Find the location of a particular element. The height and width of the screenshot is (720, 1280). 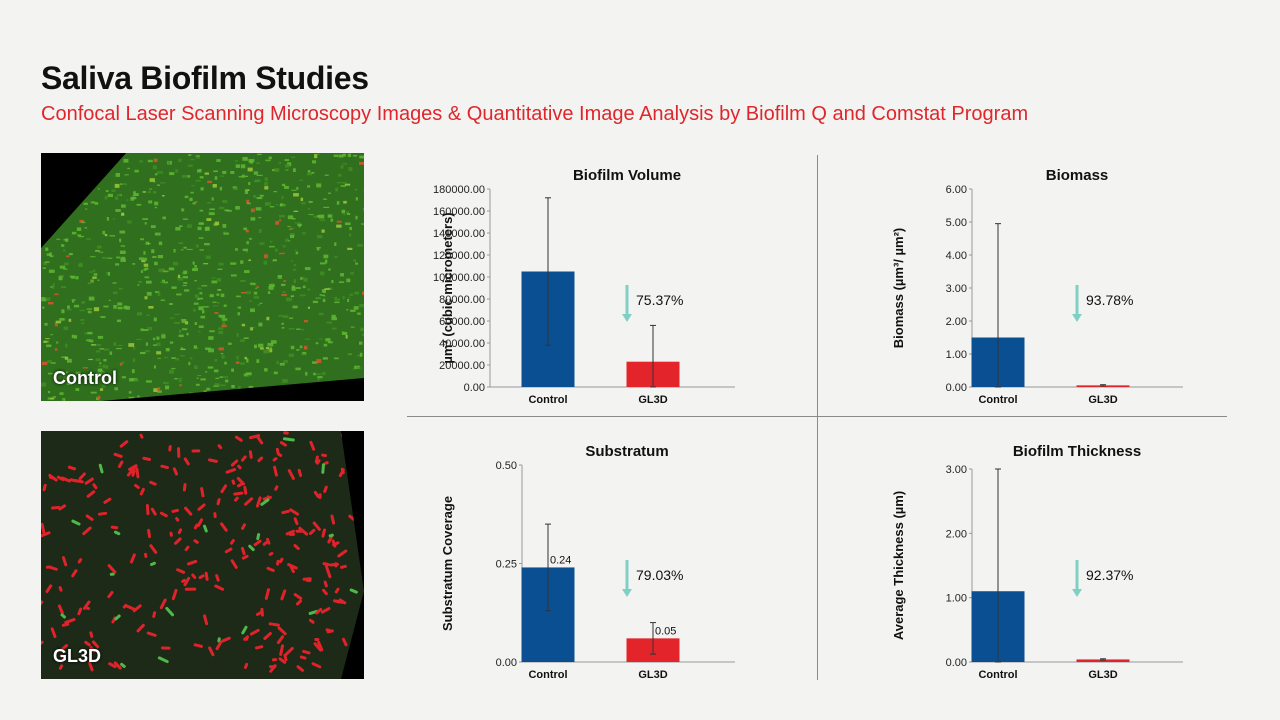

bar-gl3d is located at coordinates (1103, 660).